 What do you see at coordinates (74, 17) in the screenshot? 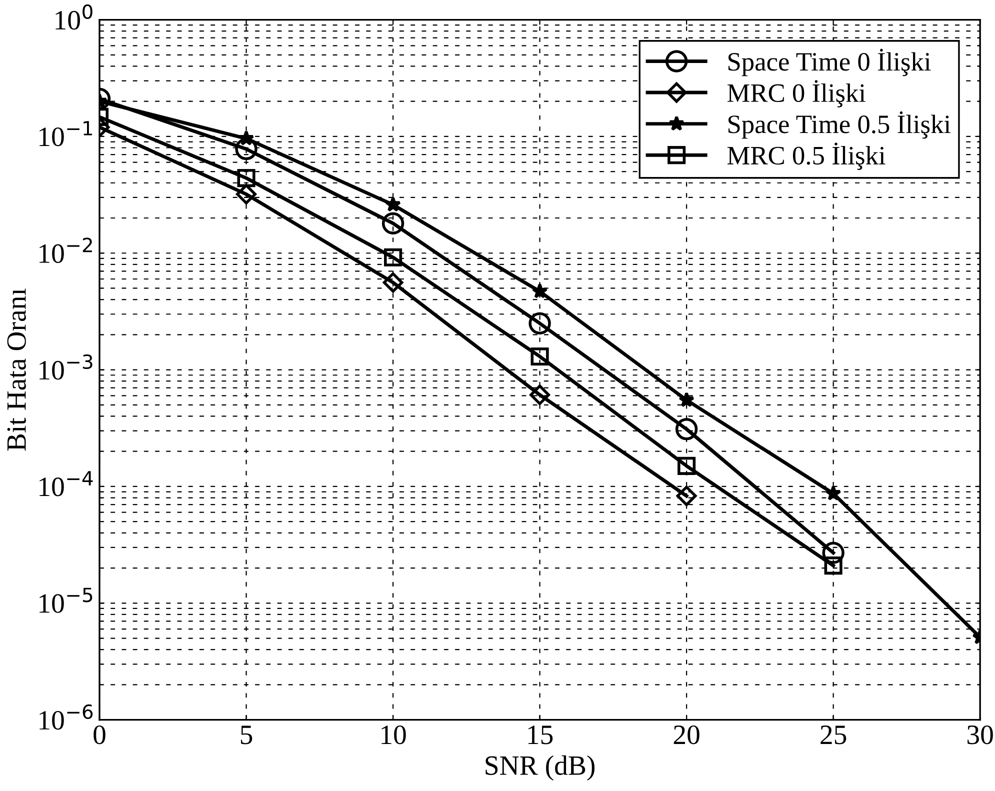
I see `y-tick-label: 10$^{0}$` at bounding box center [74, 17].